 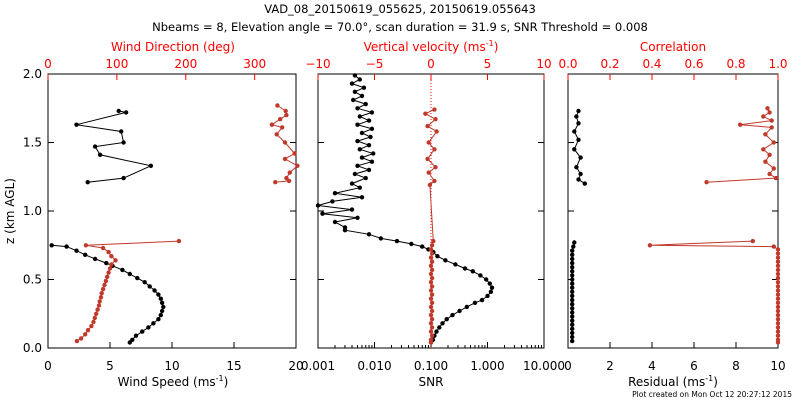 I want to click on top-tick-label-right: 1.0, so click(x=777, y=64).